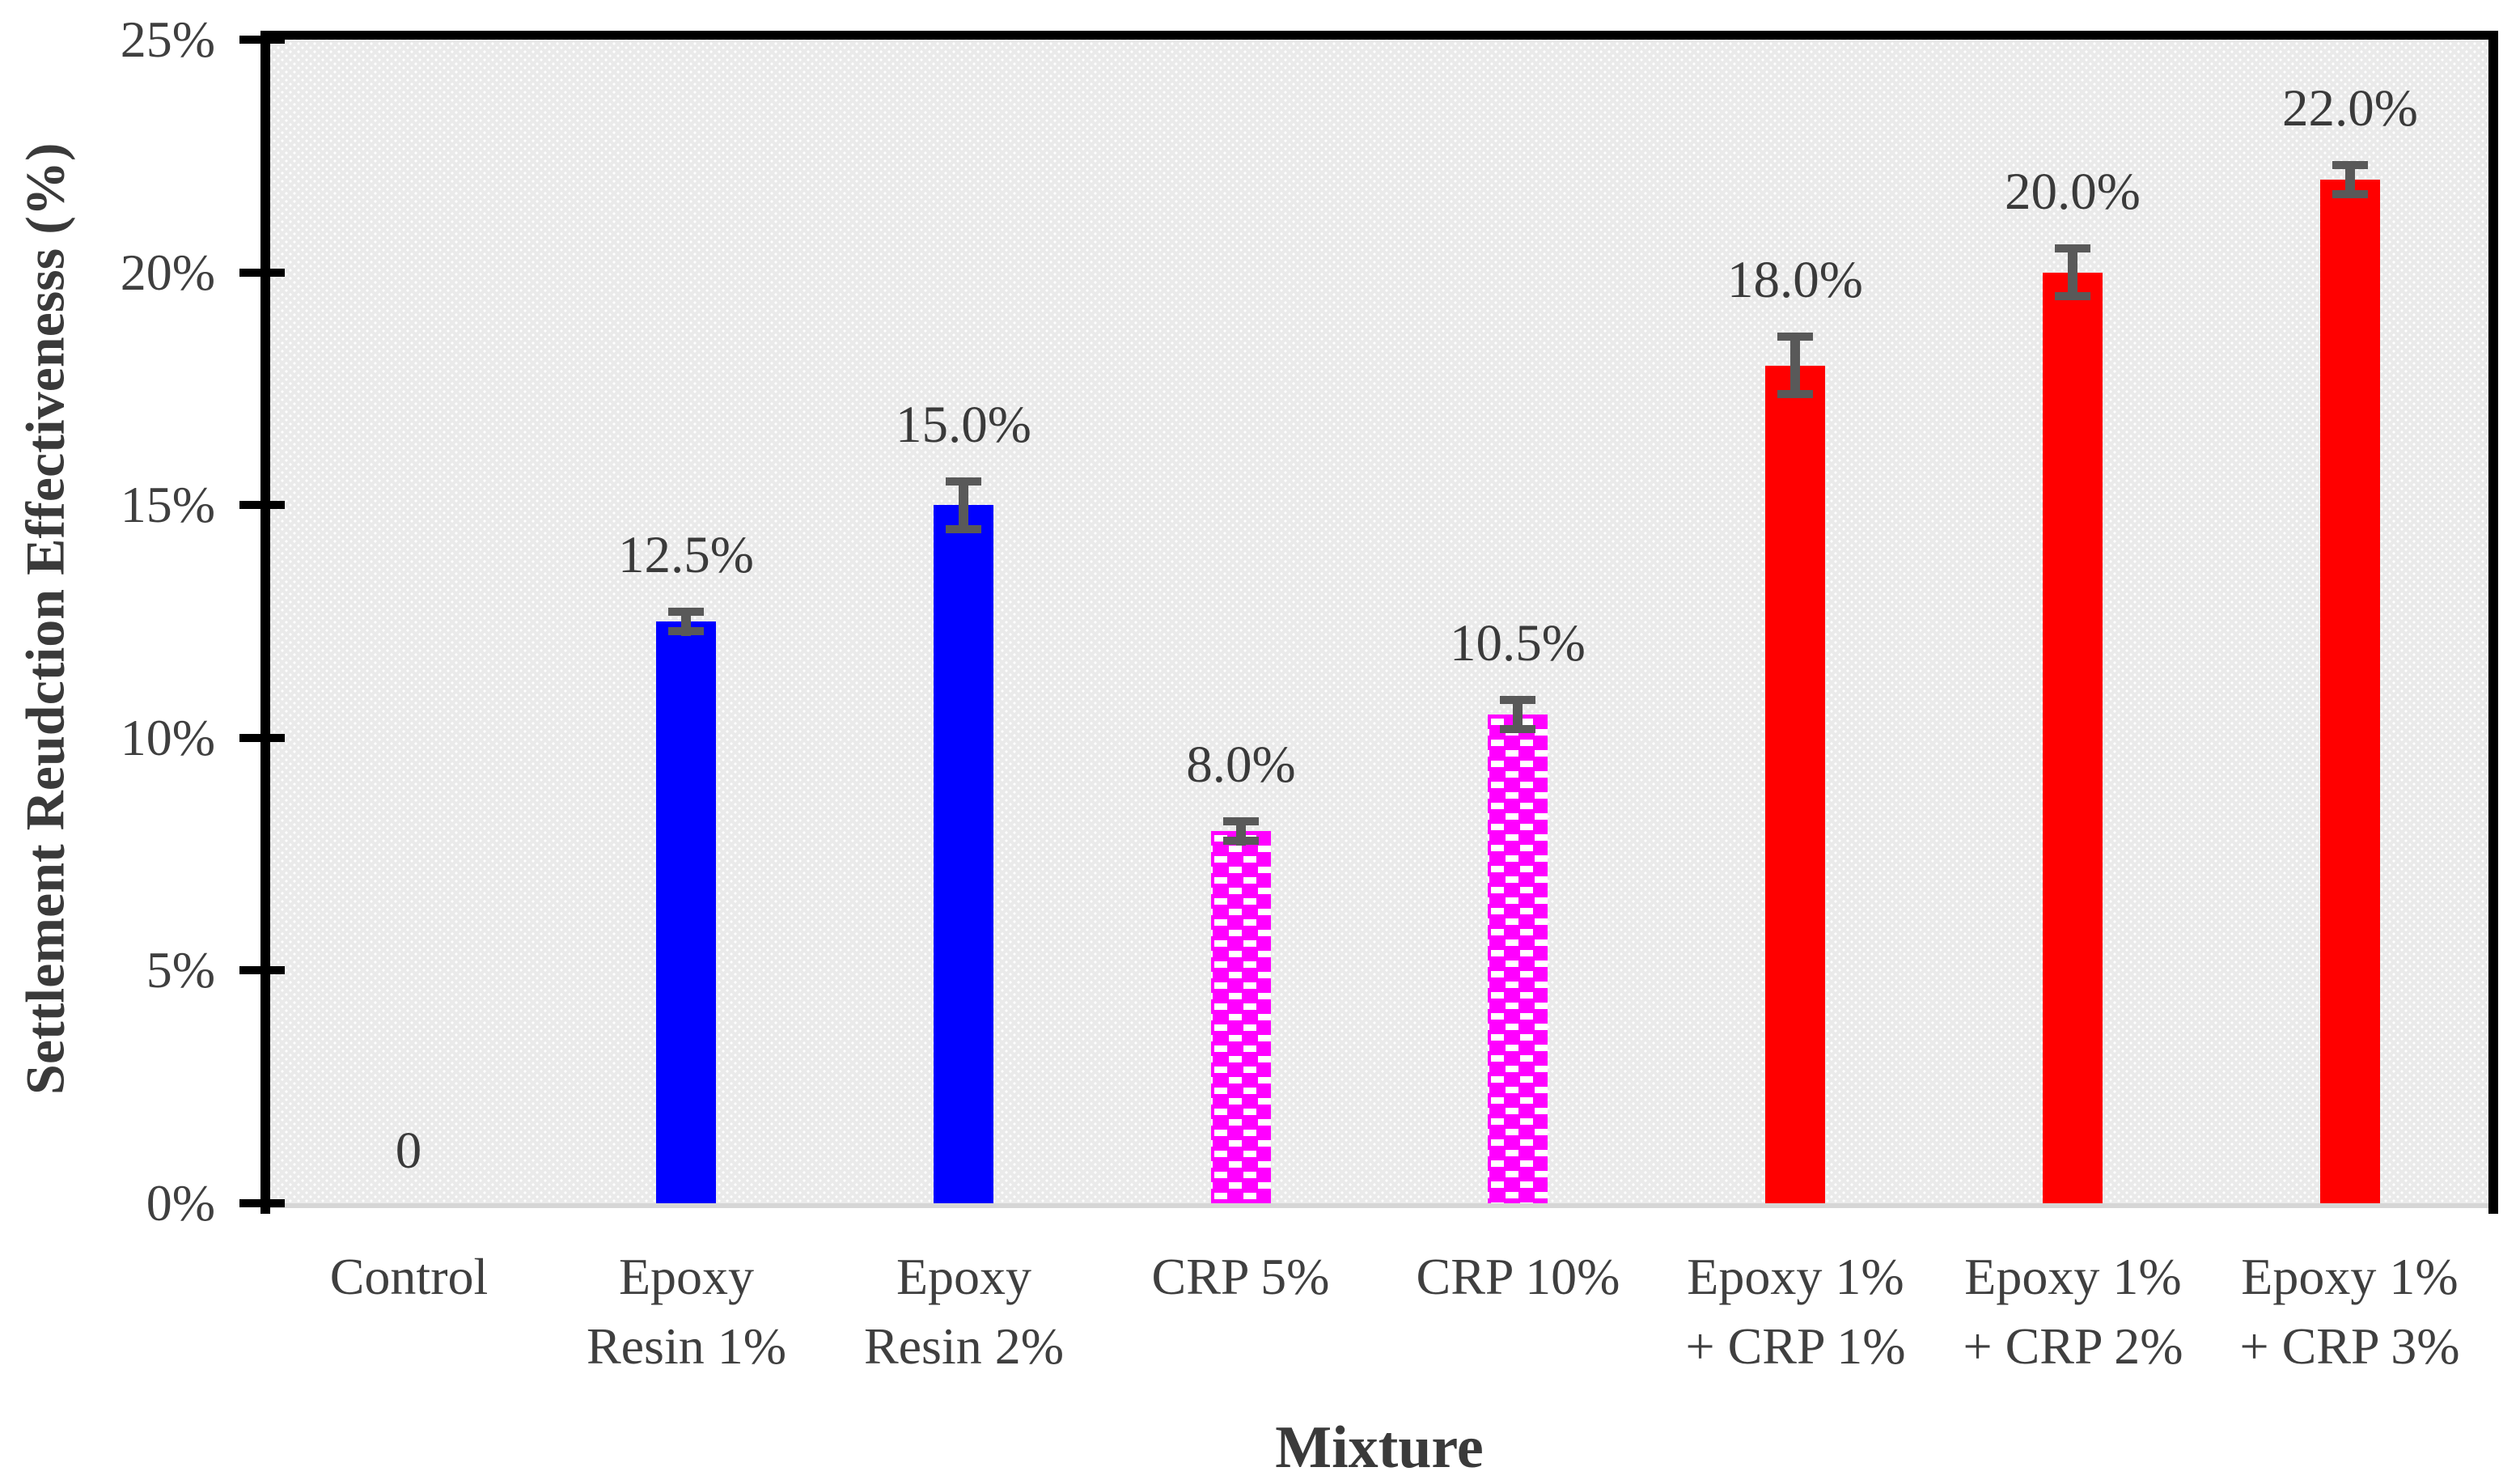  I want to click on x-category-label-line: CRP 10%, so click(1518, 1276).